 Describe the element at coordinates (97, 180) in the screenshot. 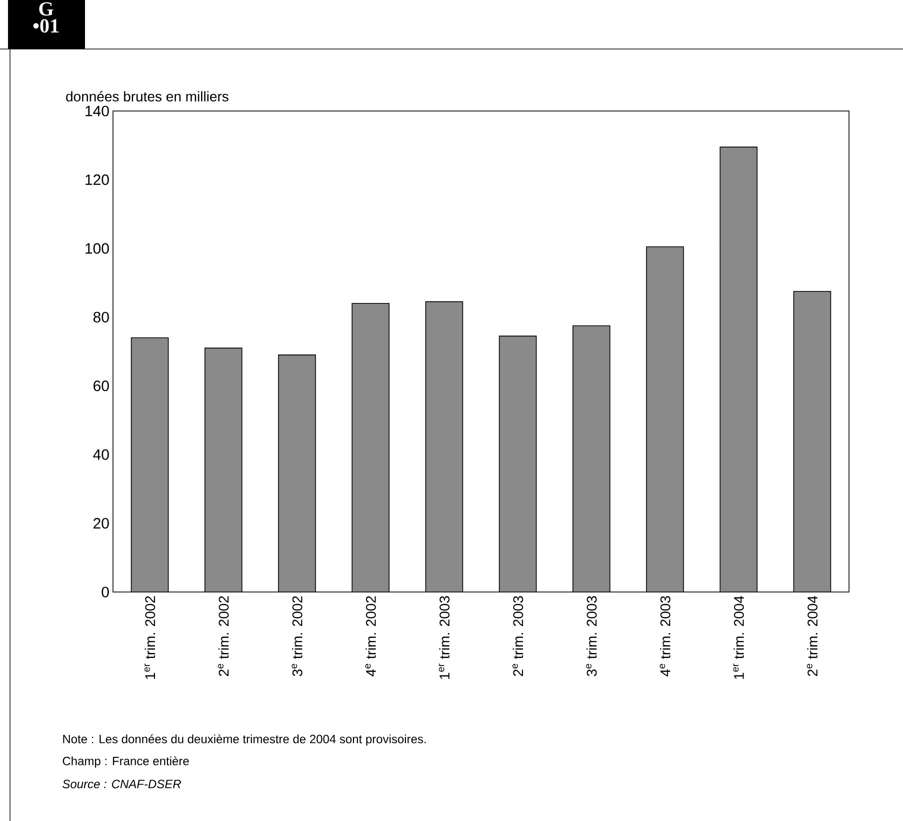

I see `y-tick-label: 120` at that location.